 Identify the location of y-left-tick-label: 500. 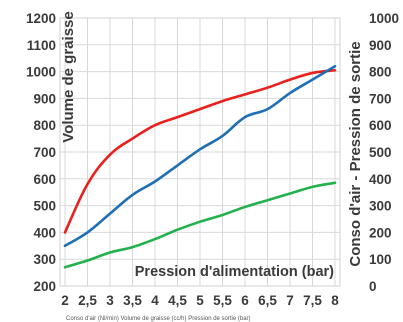
(44, 206).